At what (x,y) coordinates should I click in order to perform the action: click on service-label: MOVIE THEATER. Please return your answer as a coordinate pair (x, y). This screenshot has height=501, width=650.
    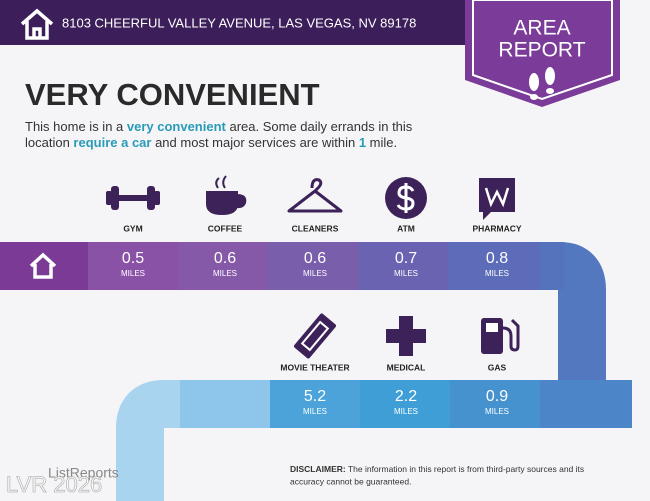
    Looking at the image, I should click on (314, 367).